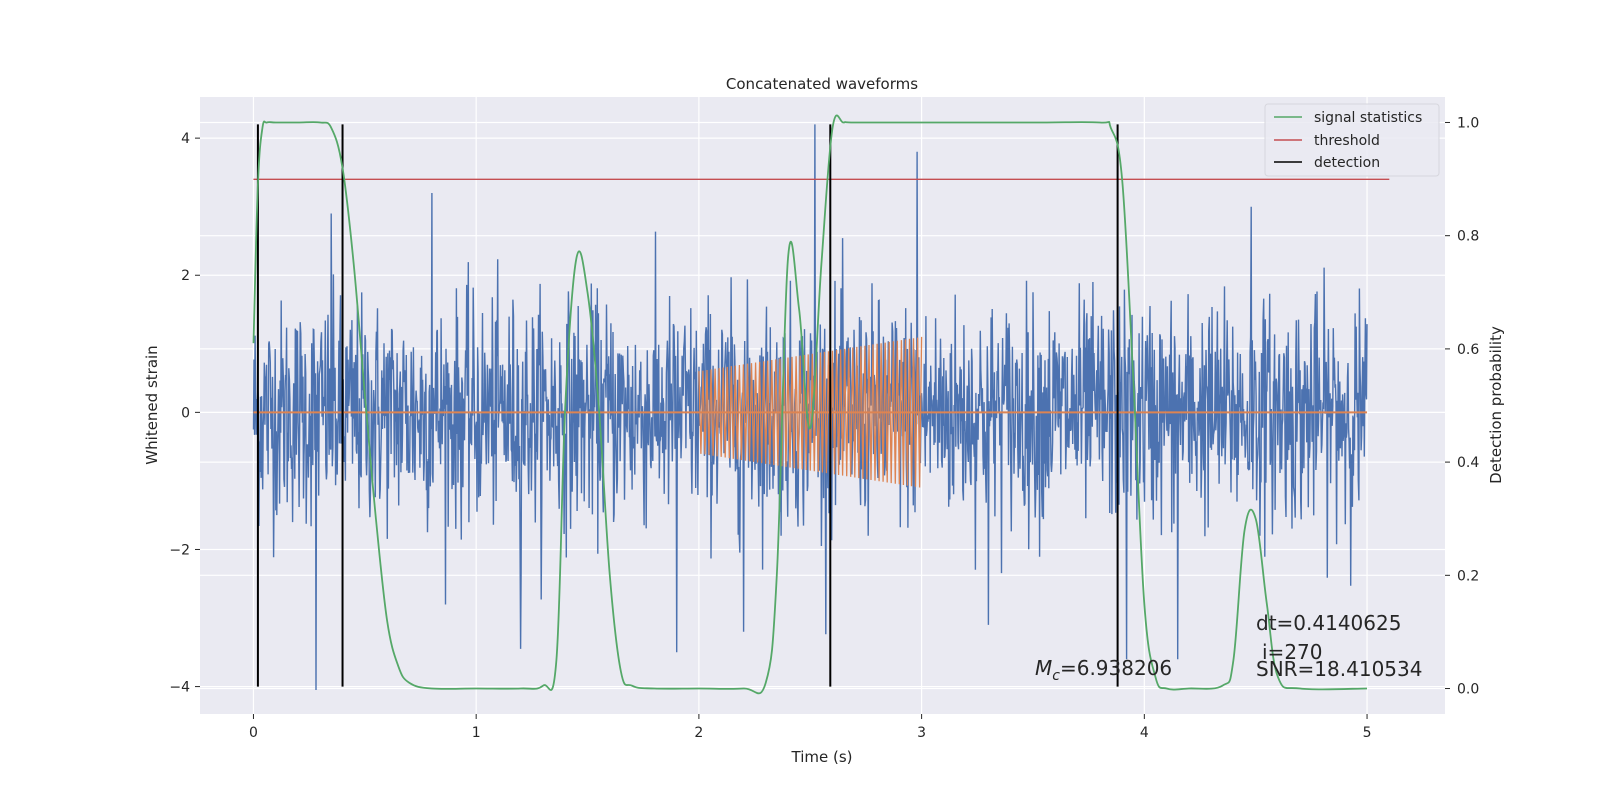 This screenshot has height=800, width=1600. I want to click on y-tick-label: 2, so click(185, 276).